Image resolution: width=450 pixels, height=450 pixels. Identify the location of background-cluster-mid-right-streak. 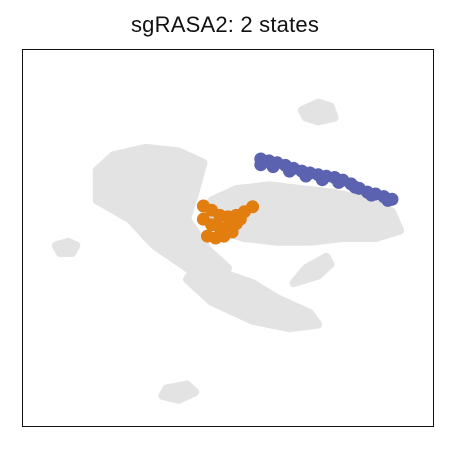
(312, 270).